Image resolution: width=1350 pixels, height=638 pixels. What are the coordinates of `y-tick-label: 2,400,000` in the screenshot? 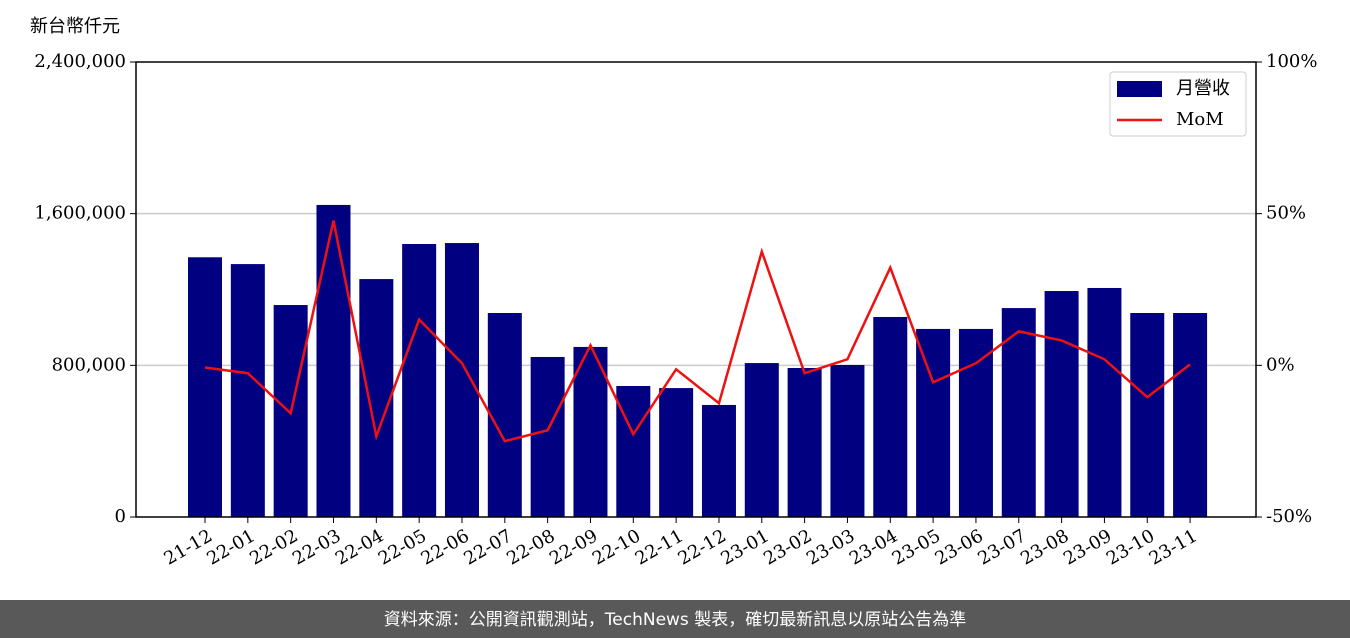 It's located at (80, 61).